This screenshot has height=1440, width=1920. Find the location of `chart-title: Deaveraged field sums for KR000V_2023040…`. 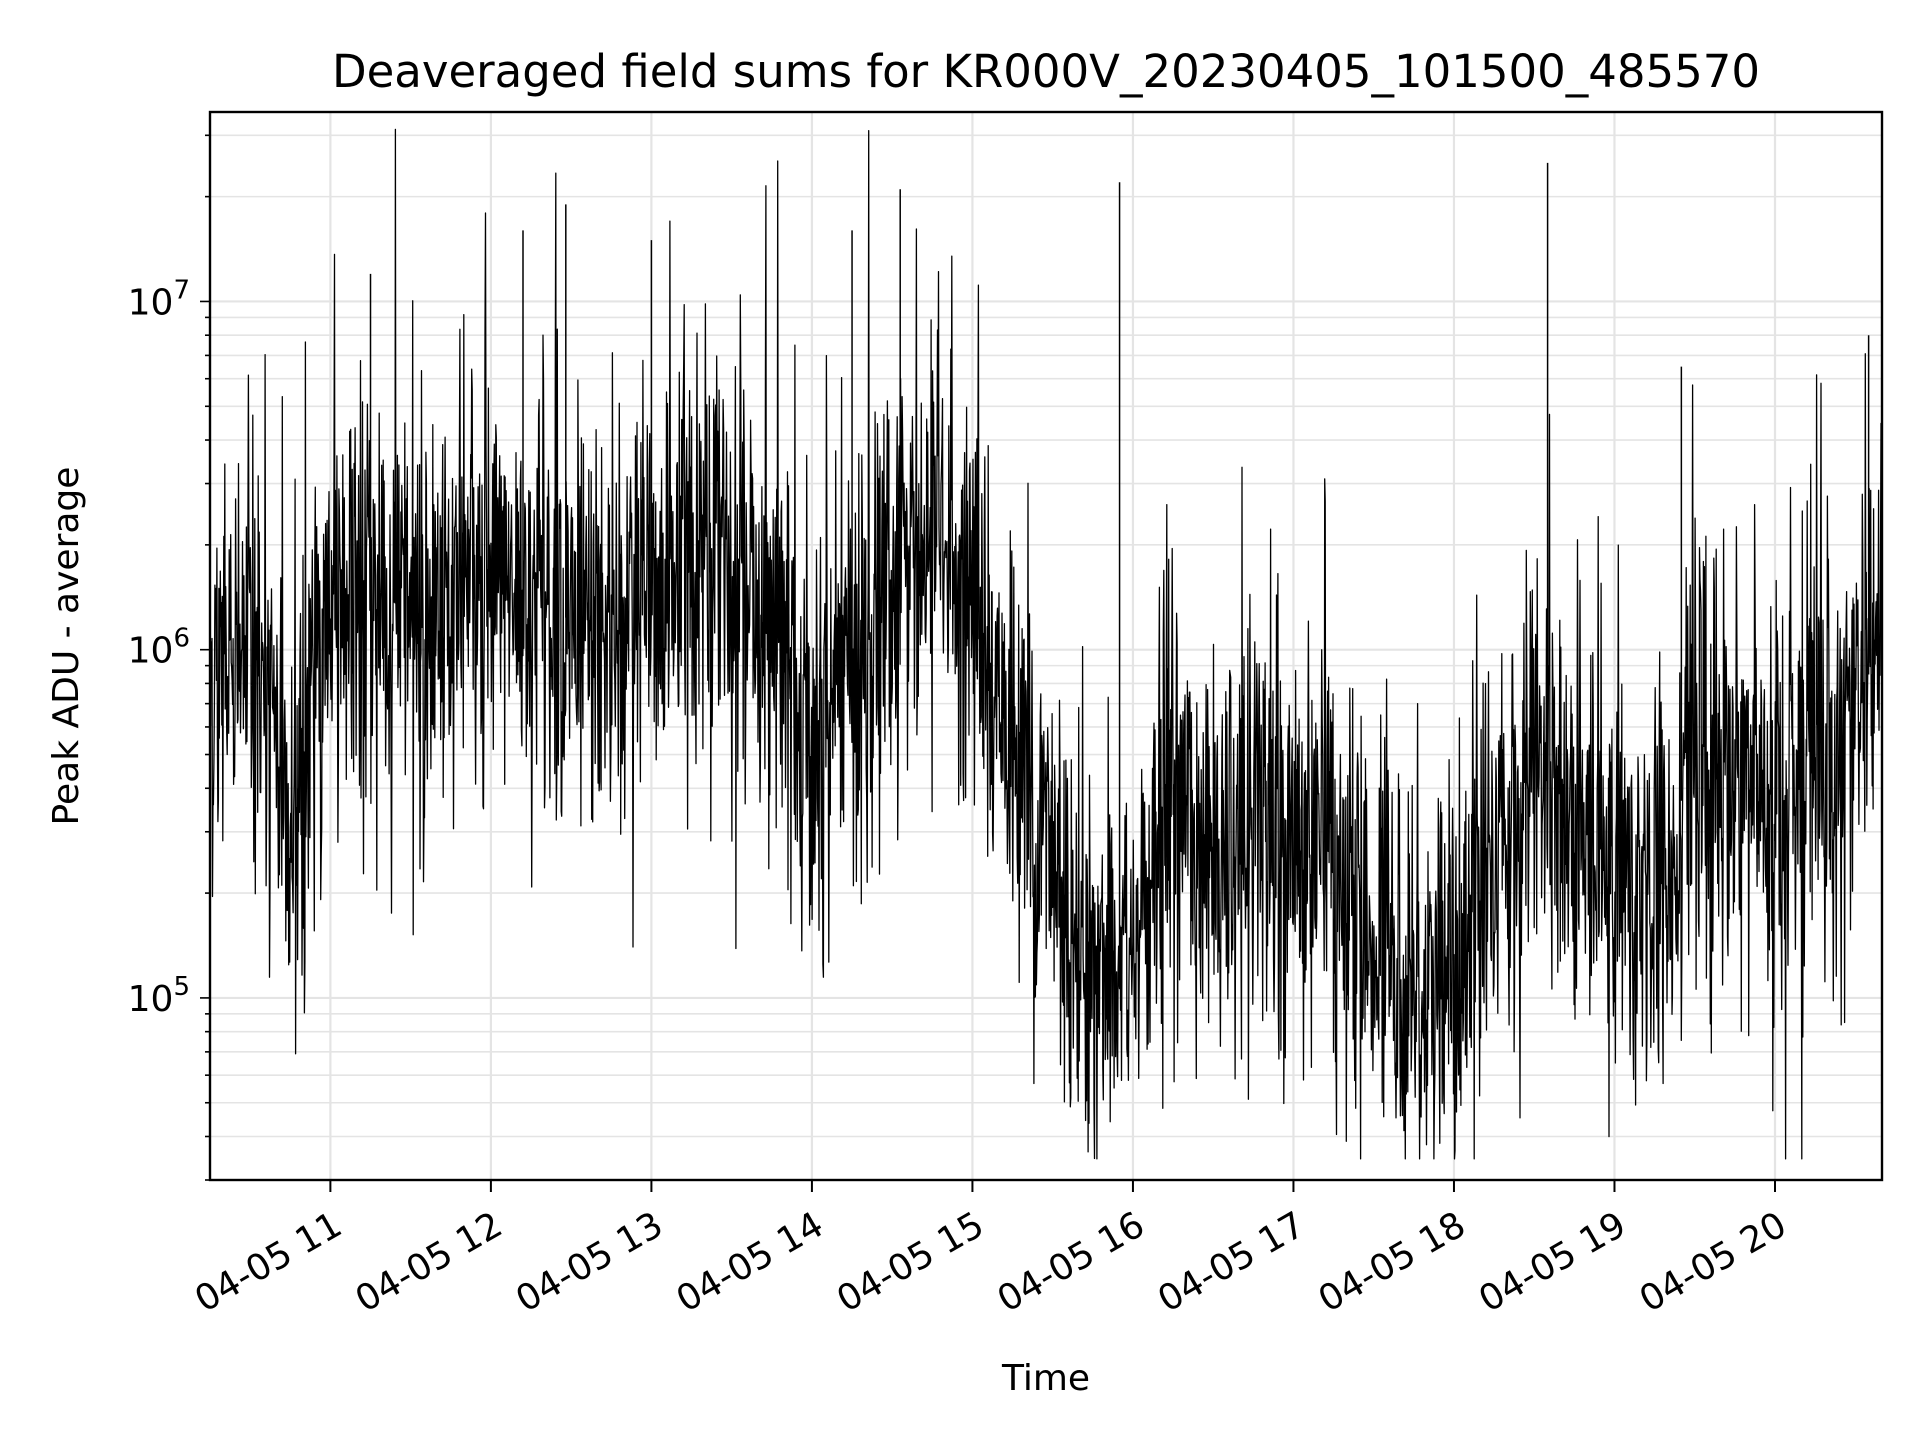

chart-title: Deaveraged field sums for KR000V_2023040… is located at coordinates (1046, 71).